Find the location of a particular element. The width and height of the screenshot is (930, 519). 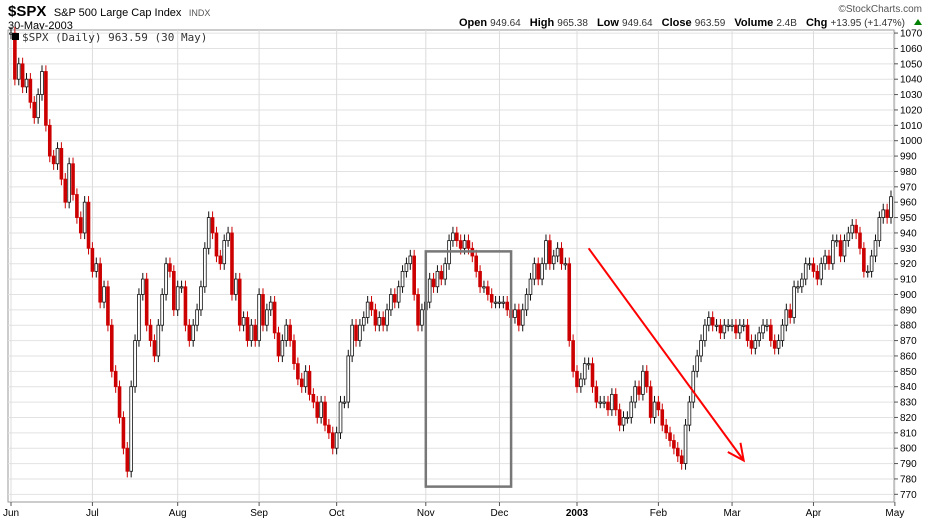

y-tick-label: 980 is located at coordinates (908, 172).